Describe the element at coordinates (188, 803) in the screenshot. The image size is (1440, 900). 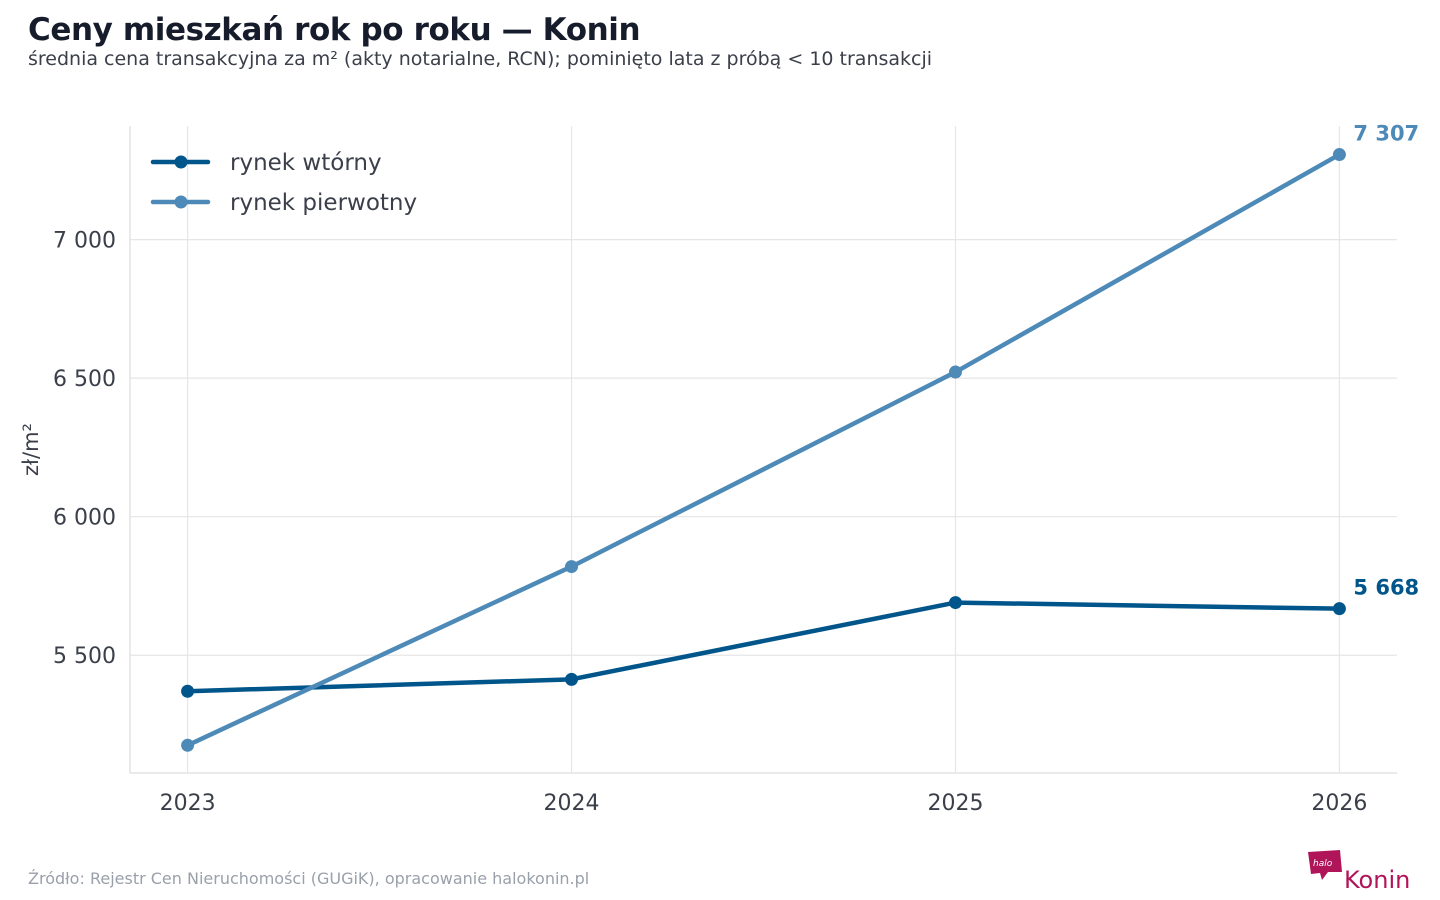
I see `x-tick-label: 2023` at that location.